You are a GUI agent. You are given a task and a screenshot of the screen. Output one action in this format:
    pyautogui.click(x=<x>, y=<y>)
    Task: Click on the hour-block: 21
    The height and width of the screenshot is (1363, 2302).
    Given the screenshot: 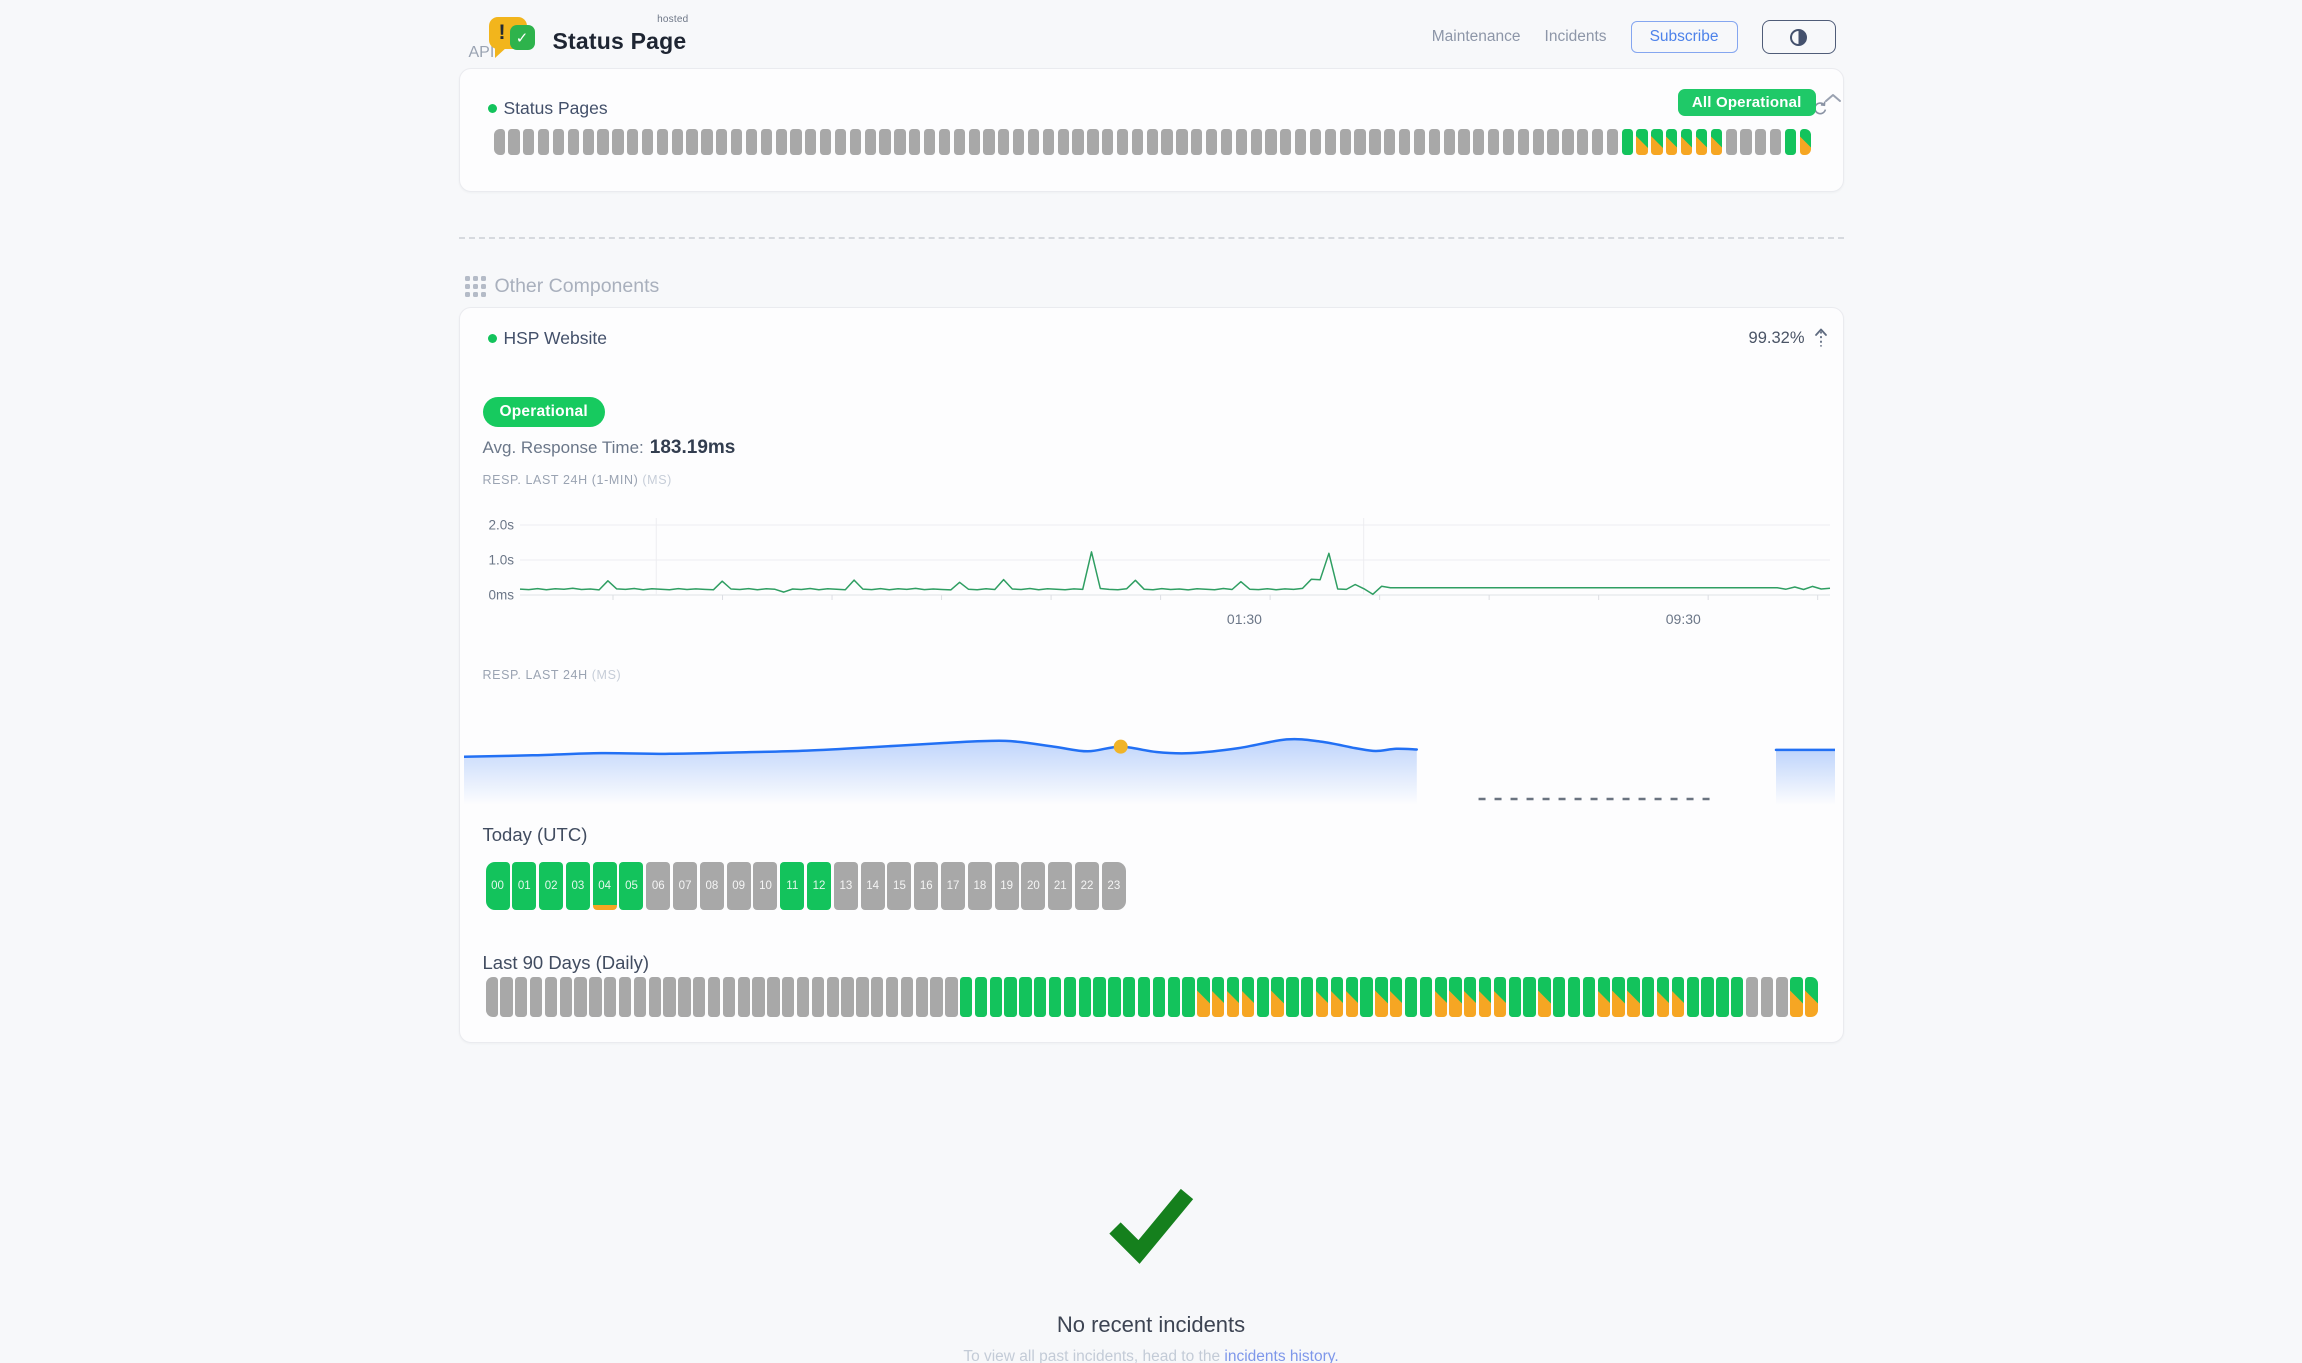 What is the action you would take?
    pyautogui.click(x=1060, y=886)
    